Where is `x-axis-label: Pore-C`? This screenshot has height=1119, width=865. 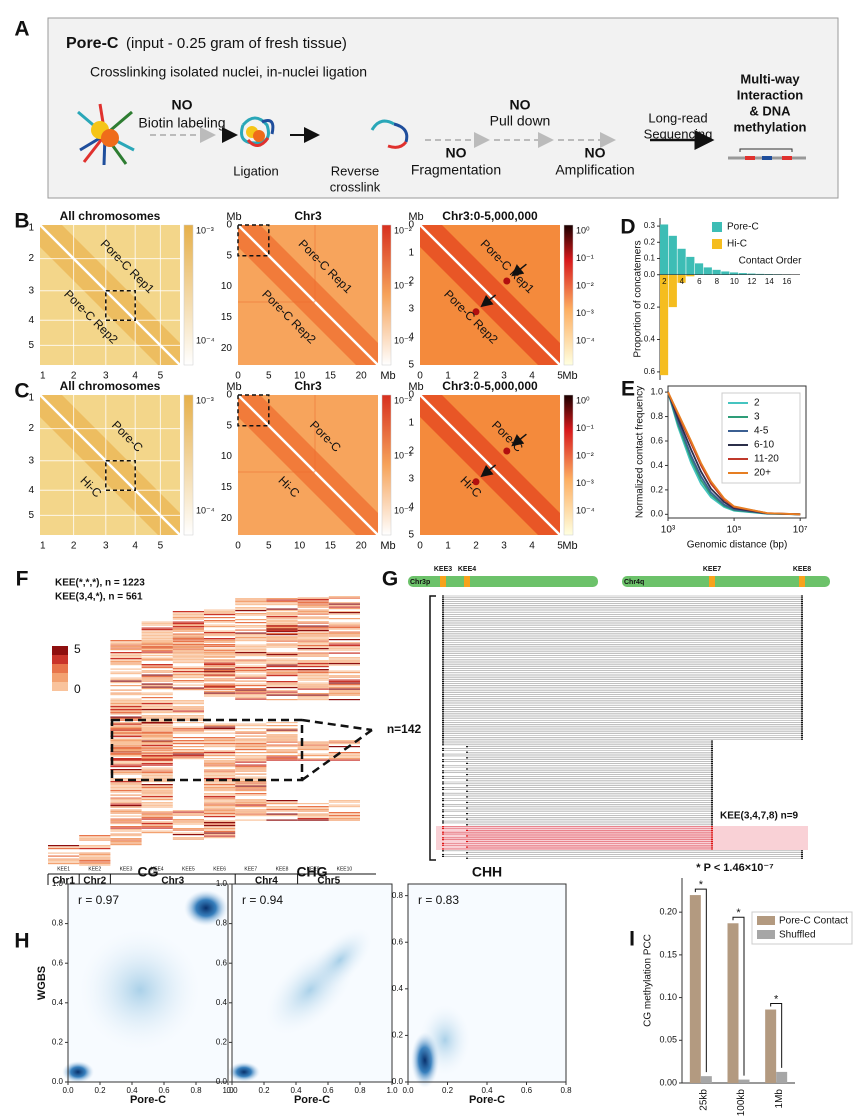 x-axis-label: Pore-C is located at coordinates (148, 1100).